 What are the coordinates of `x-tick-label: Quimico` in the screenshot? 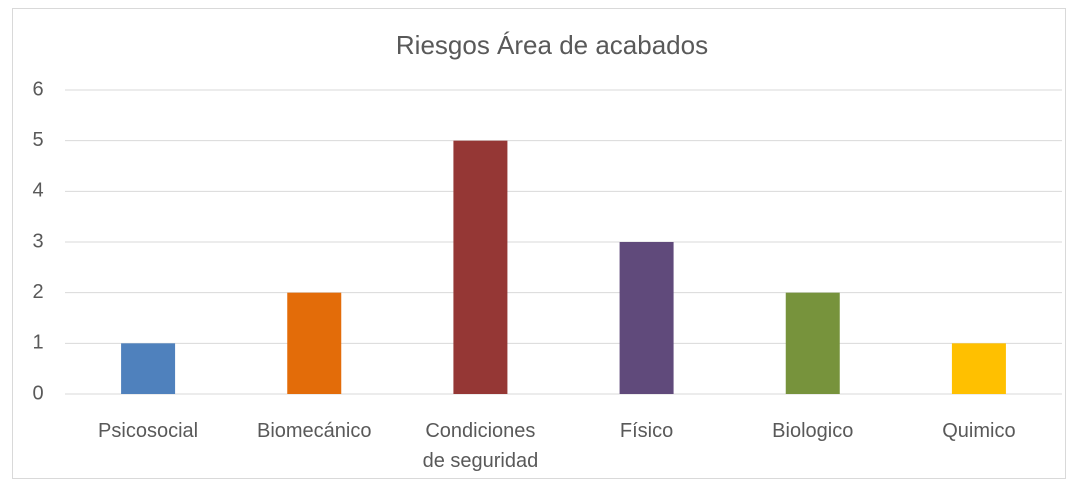 It's located at (979, 431).